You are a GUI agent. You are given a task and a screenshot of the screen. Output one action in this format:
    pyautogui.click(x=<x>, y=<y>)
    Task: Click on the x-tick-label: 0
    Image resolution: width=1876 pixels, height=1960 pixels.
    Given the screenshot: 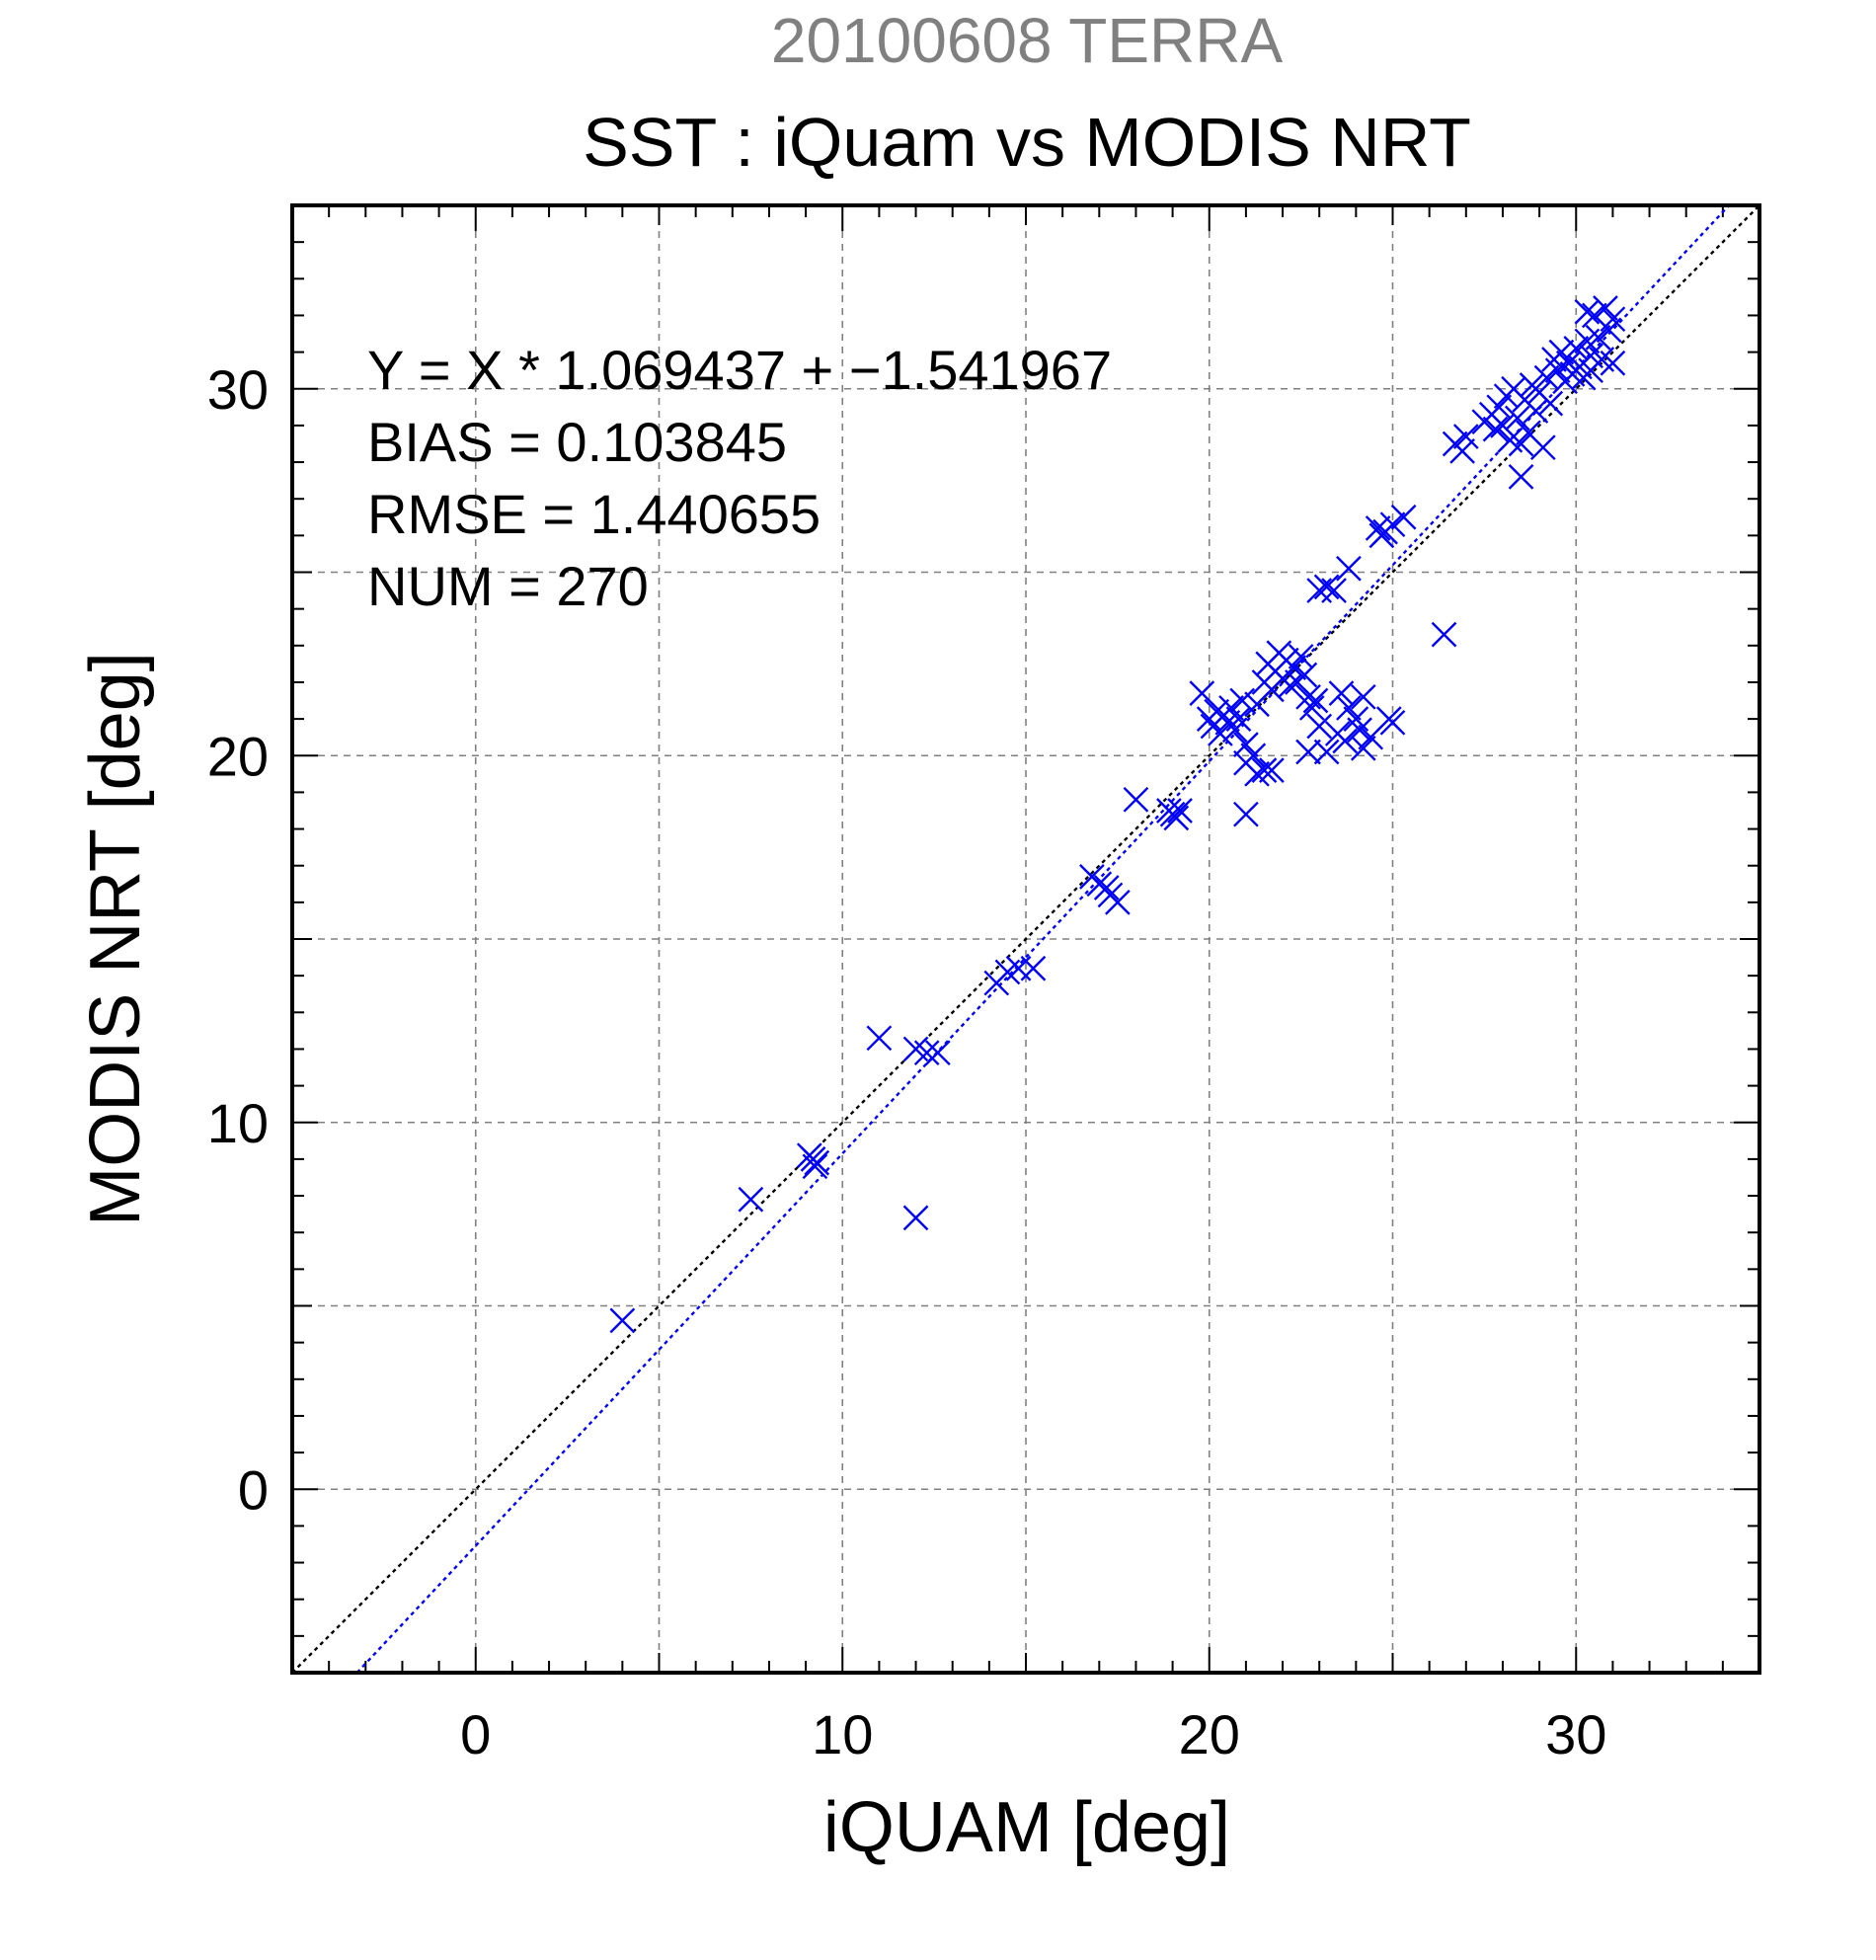 What is the action you would take?
    pyautogui.click(x=476, y=1734)
    